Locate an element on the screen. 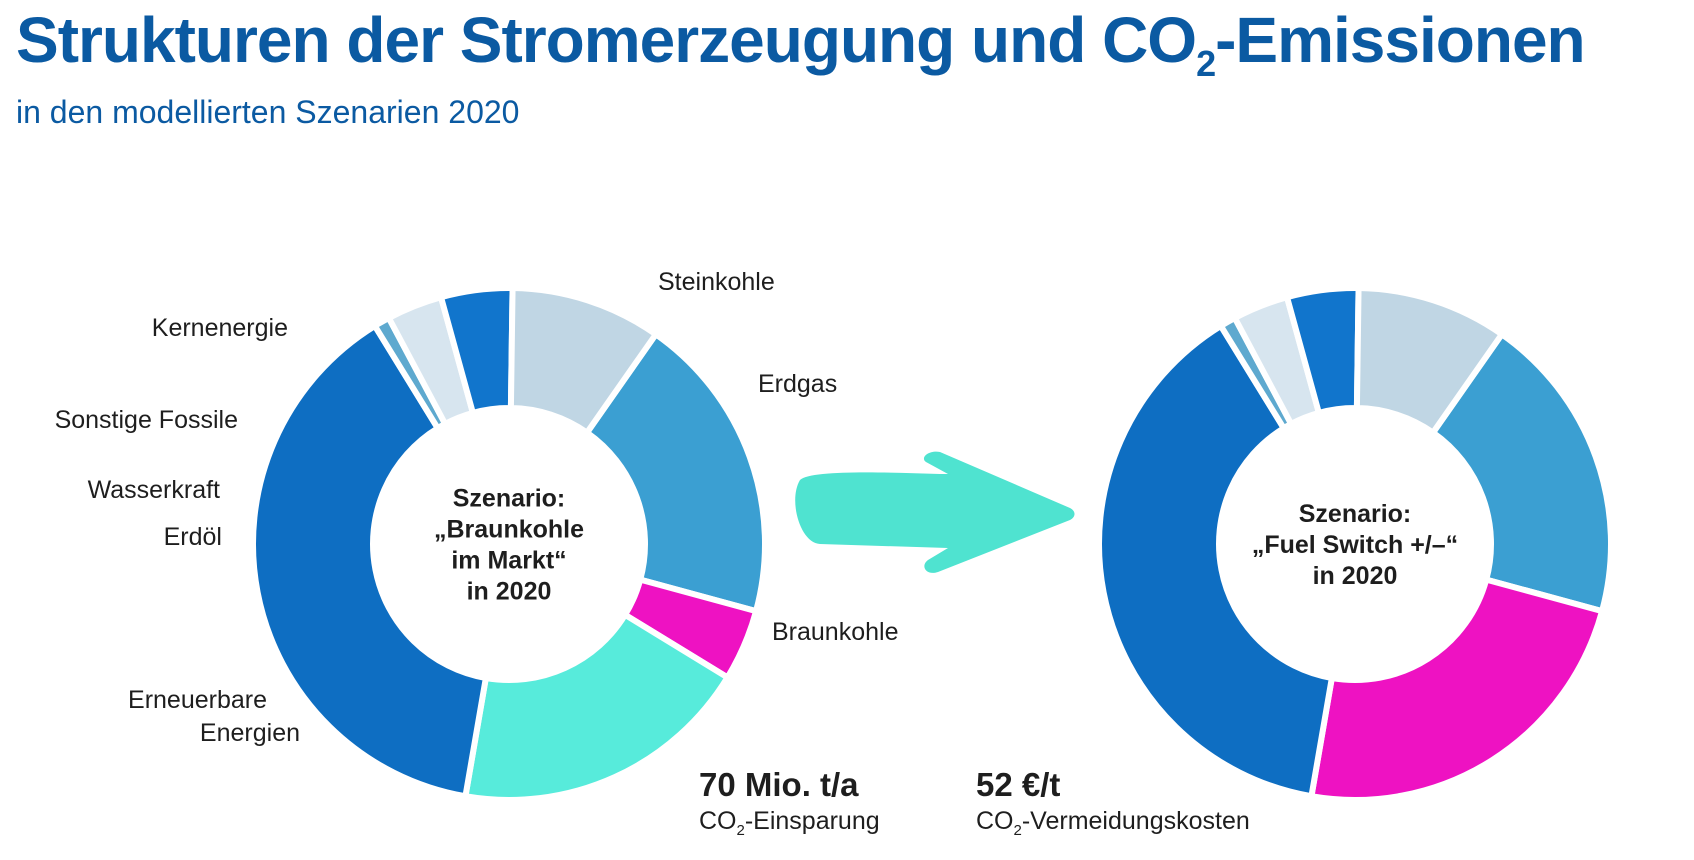  segment-label-kernenergie: Kernenergie is located at coordinates (220, 328).